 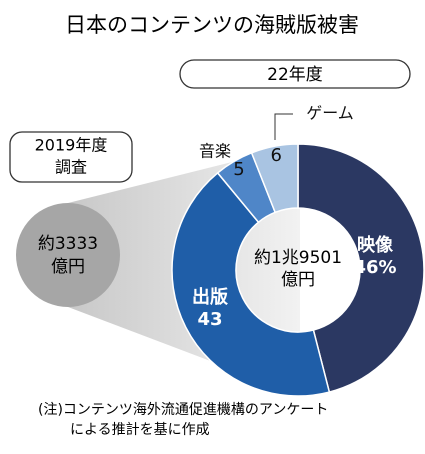 I want to click on value-label: 43, so click(x=209, y=319).